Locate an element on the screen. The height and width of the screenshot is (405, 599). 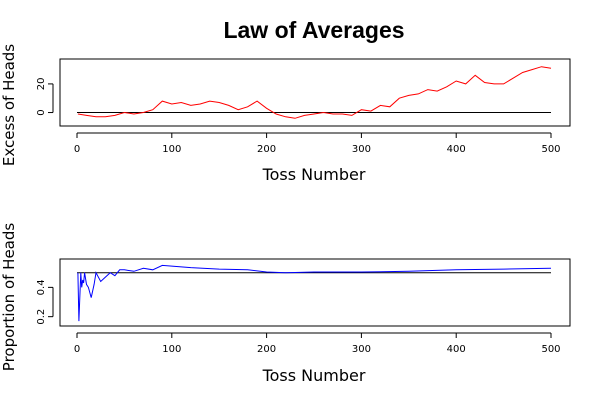
chart-title: Law of Averages is located at coordinates (313, 30).